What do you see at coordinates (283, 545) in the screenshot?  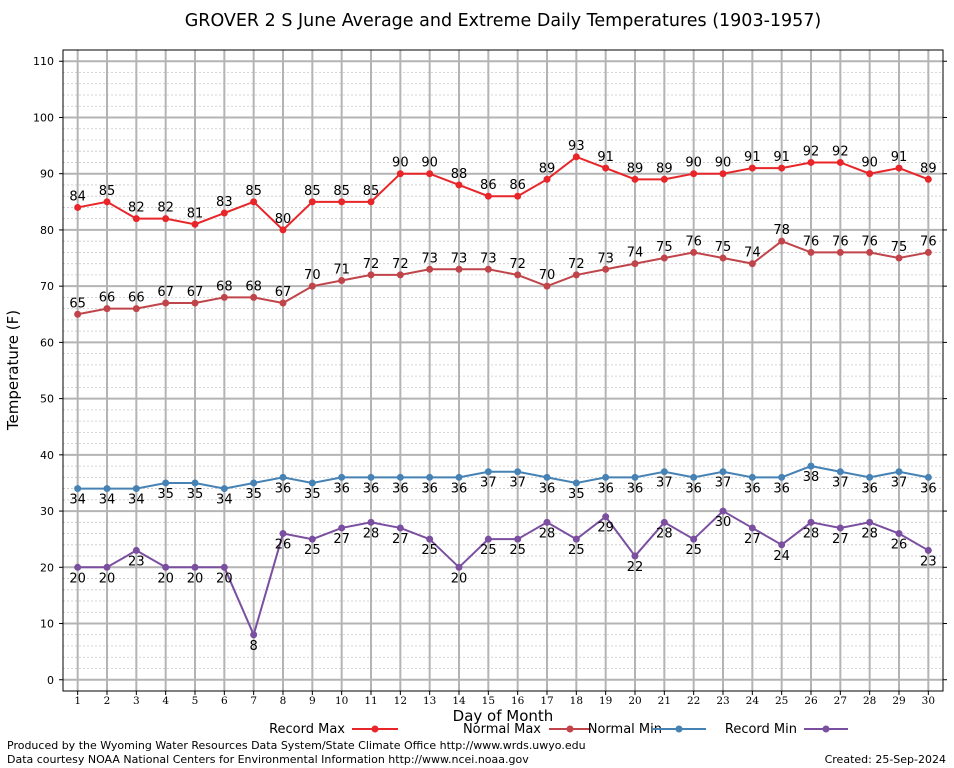 I see `data-label-record-min: 26` at bounding box center [283, 545].